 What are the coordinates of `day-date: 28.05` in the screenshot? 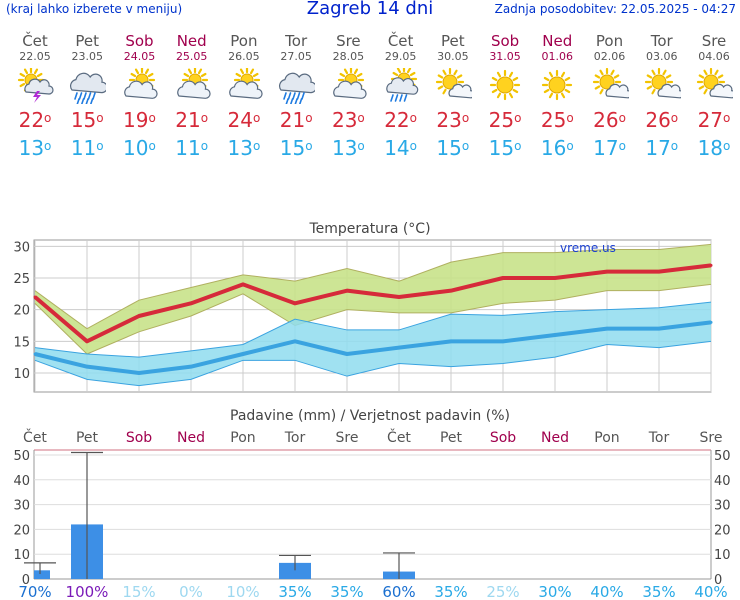 It's located at (348, 56).